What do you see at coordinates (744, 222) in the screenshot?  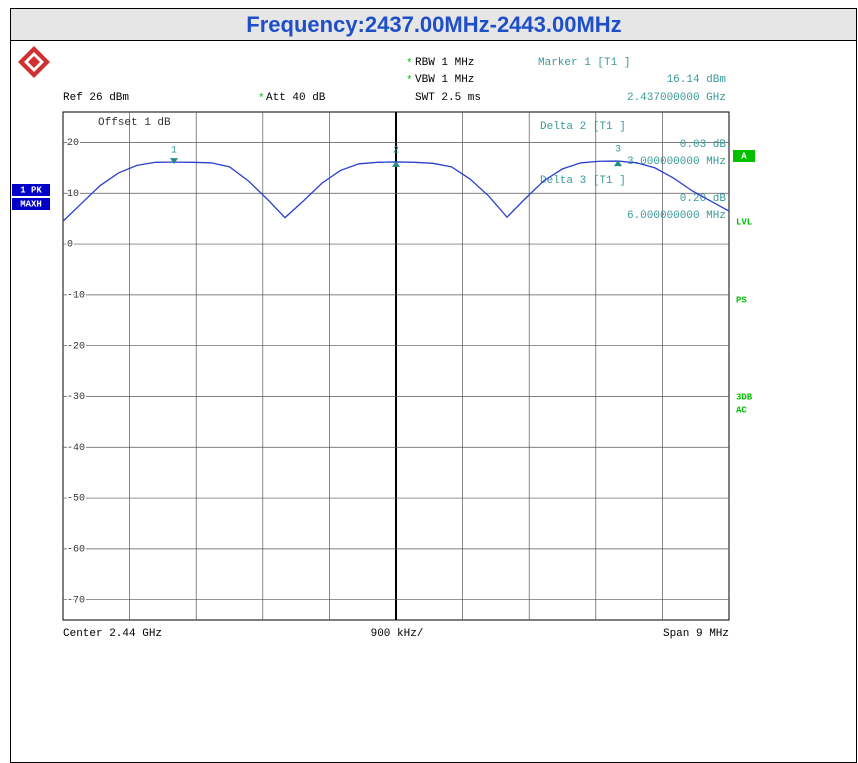 I see `status-label: LVL` at bounding box center [744, 222].